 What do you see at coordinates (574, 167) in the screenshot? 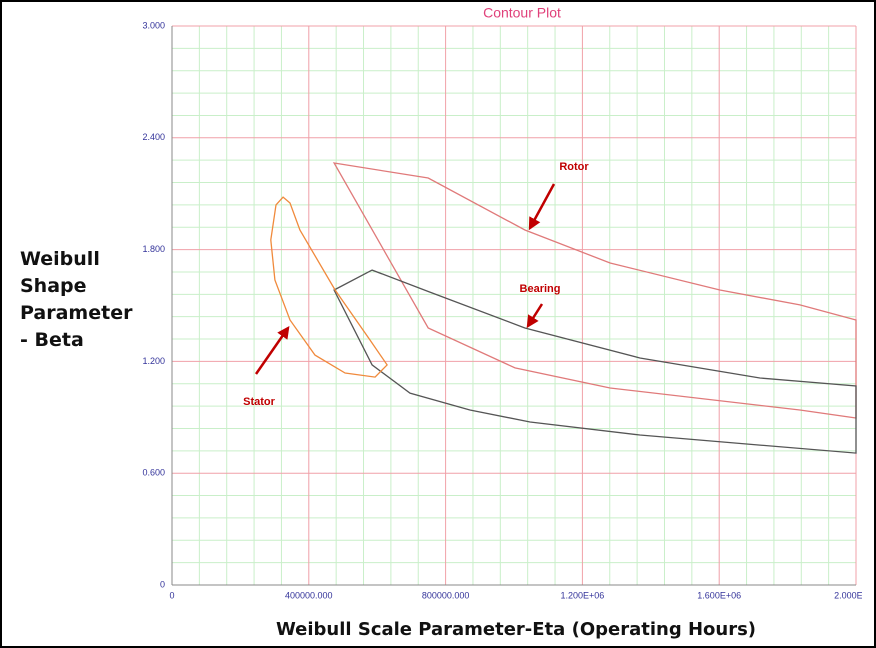
I see `series-label: Rotor` at bounding box center [574, 167].